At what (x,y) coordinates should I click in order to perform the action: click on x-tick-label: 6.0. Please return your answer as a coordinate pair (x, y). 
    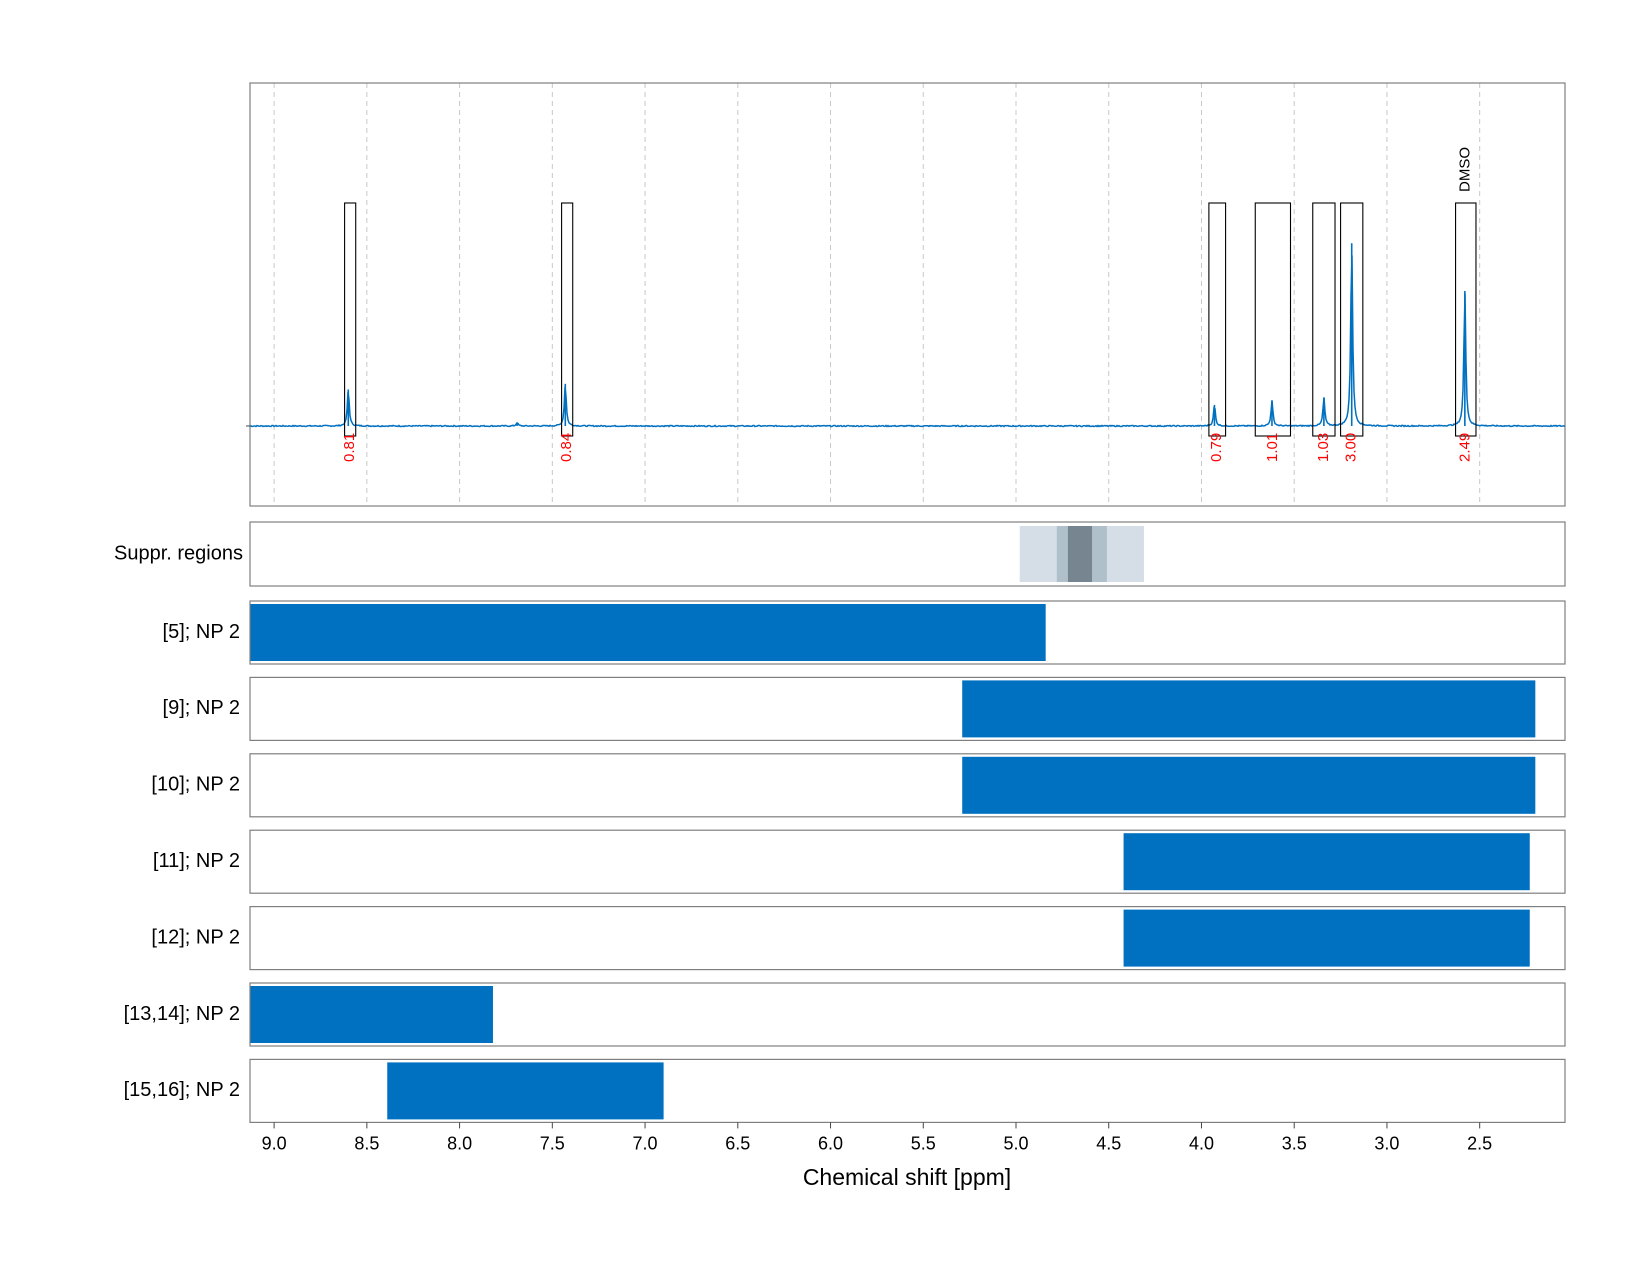
    Looking at the image, I should click on (830, 1143).